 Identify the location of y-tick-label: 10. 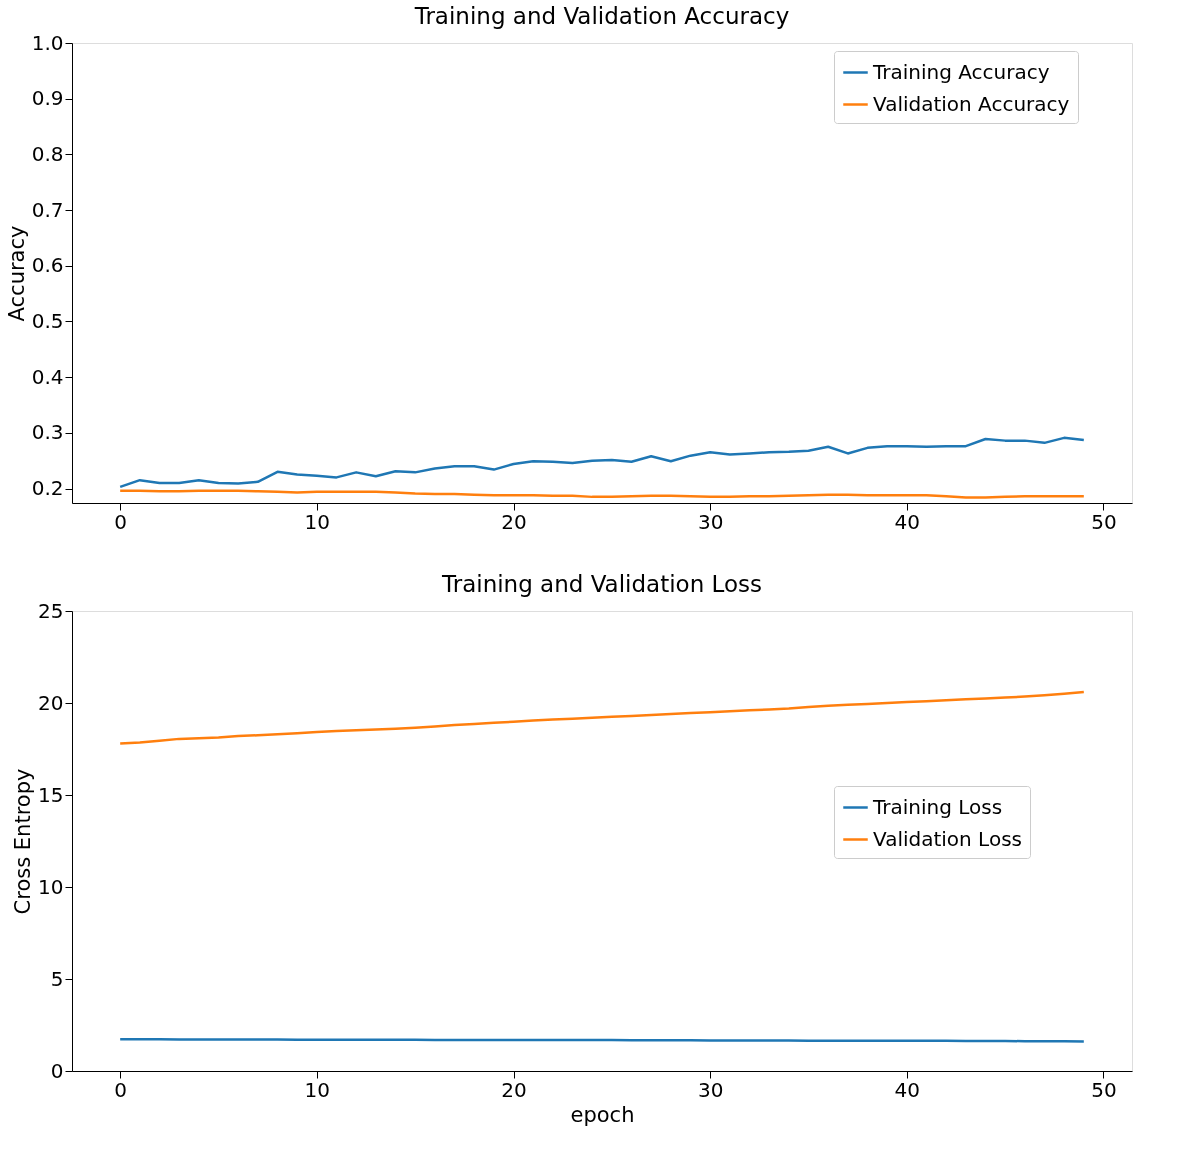
(51, 886).